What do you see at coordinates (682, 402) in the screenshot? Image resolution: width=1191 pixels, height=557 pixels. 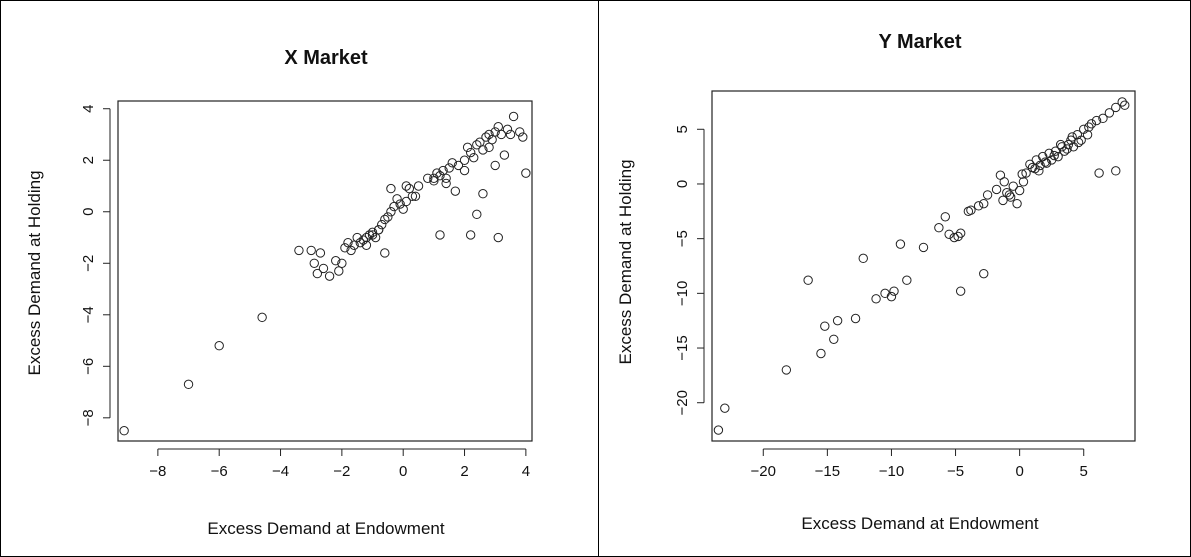 I see `y-tick-label: −20` at bounding box center [682, 402].